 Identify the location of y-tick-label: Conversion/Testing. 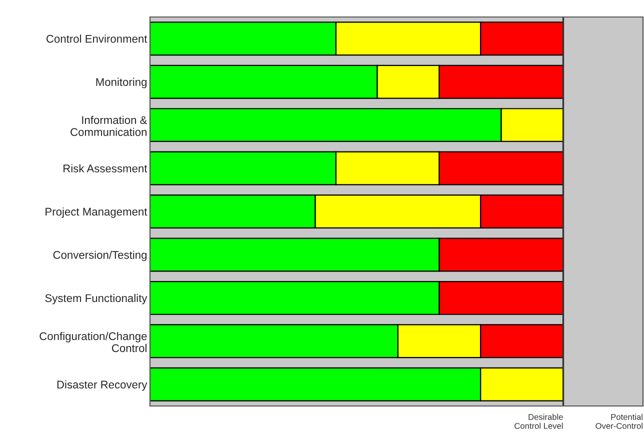
(100, 256).